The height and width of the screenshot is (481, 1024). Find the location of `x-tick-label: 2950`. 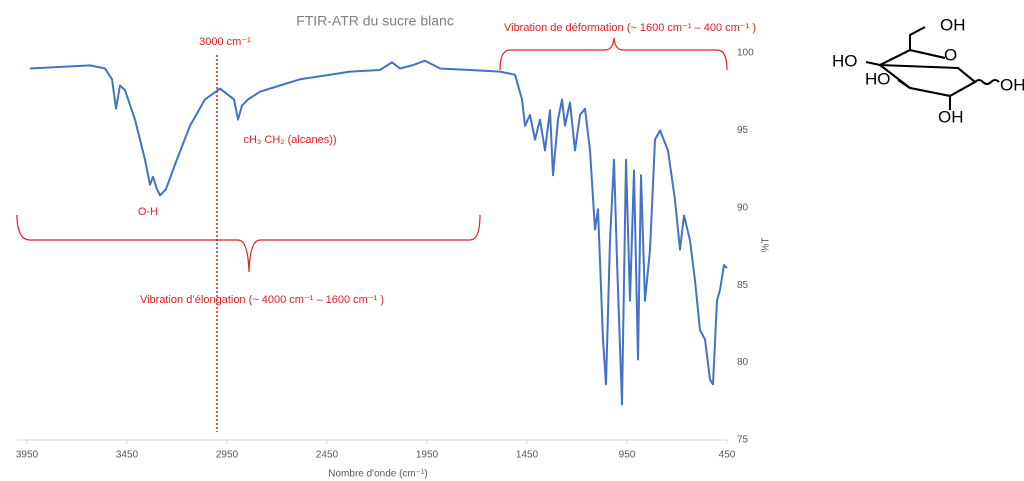

x-tick-label: 2950 is located at coordinates (227, 455).